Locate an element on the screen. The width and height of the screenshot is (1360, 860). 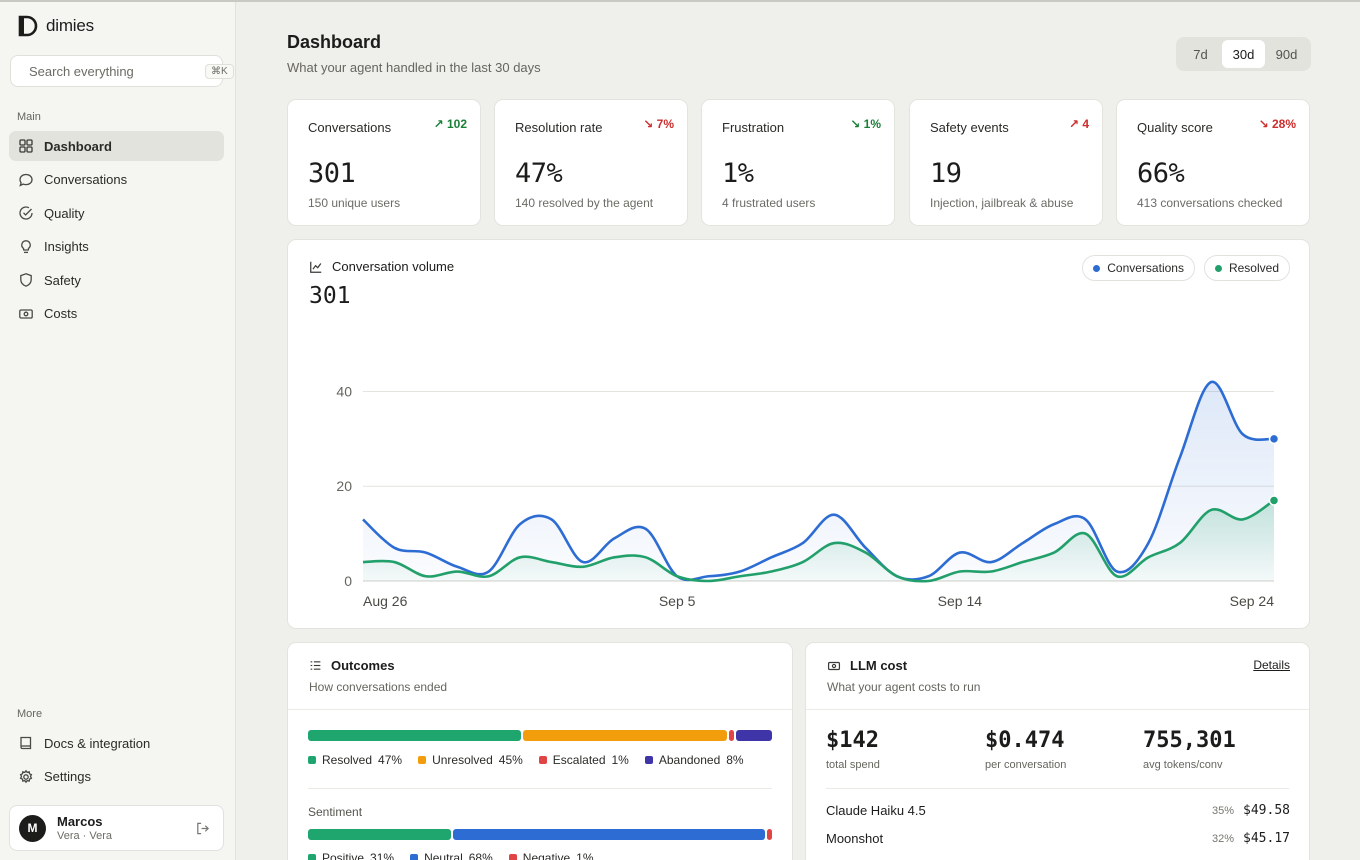
cost-stat-value: $142 is located at coordinates (852, 740).